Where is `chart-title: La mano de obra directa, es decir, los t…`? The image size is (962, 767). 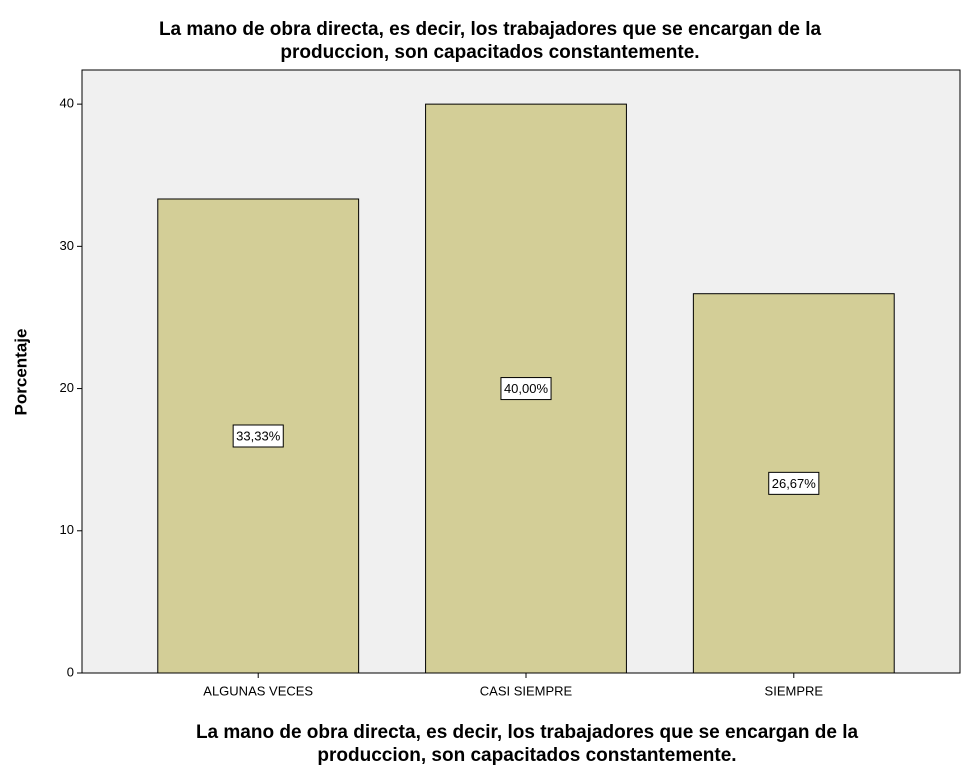 chart-title: La mano de obra directa, es decir, los t… is located at coordinates (490, 29).